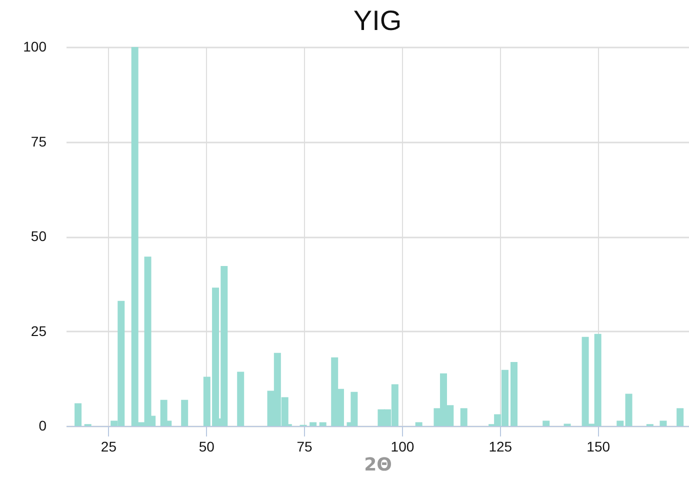 This screenshot has width=689, height=491. What do you see at coordinates (42, 426) in the screenshot?
I see `y-tick-label: 0` at bounding box center [42, 426].